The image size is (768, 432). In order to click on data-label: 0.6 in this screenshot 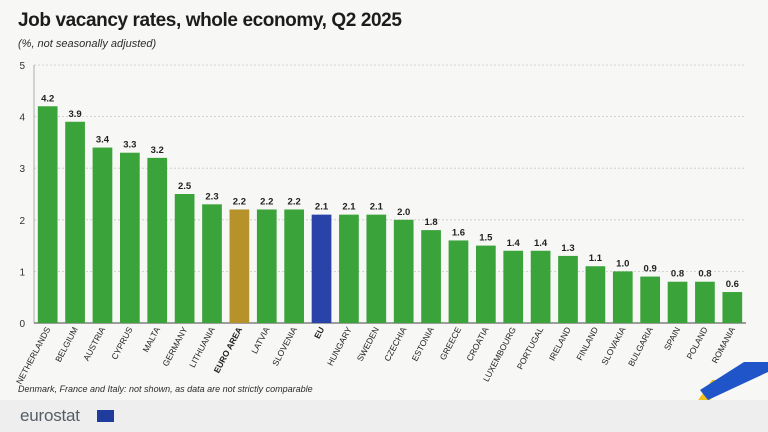, I will do `click(732, 284)`.